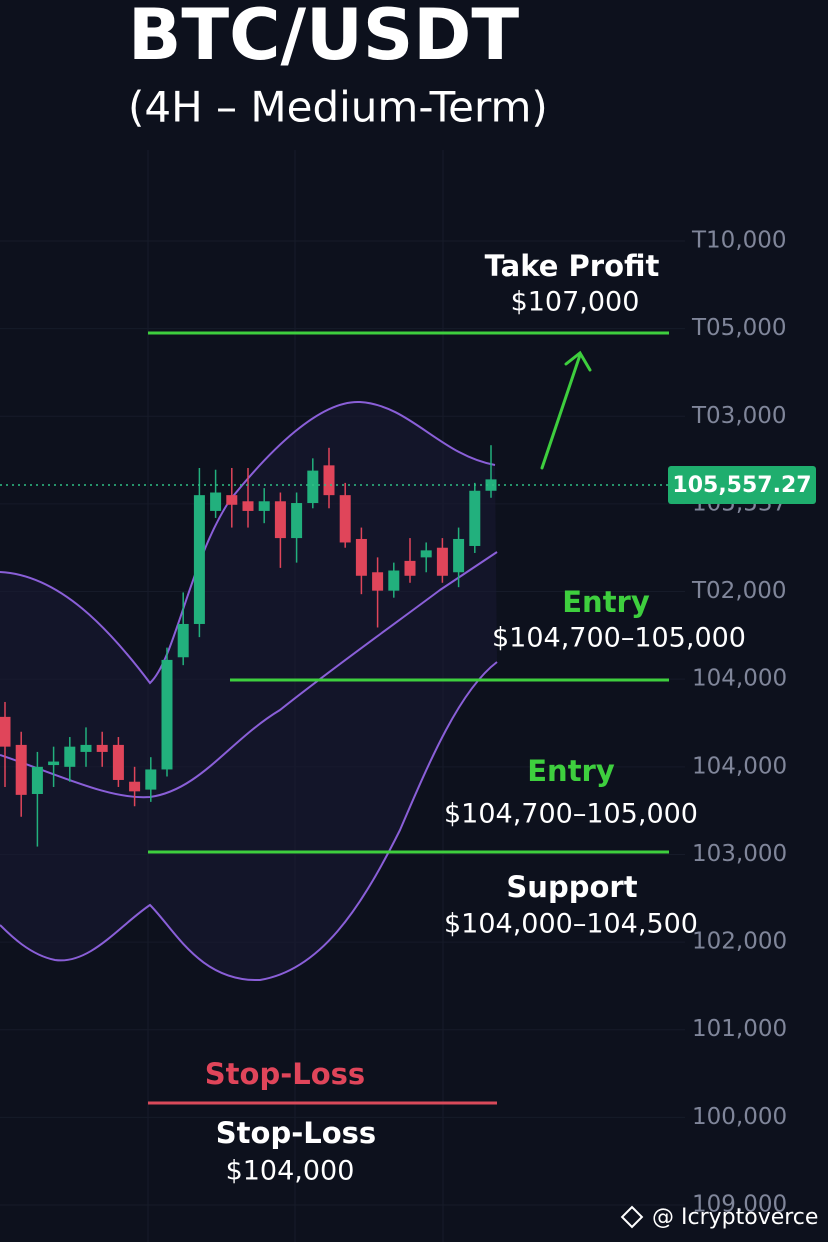 The width and height of the screenshot is (828, 1242). I want to click on price-tag-box, so click(742, 485).